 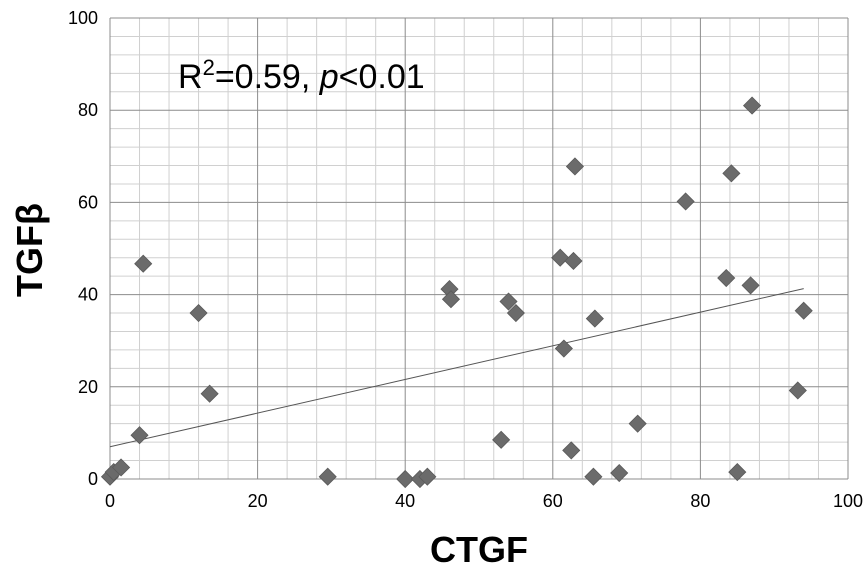 What do you see at coordinates (93, 479) in the screenshot?
I see `y-tick-label: 0` at bounding box center [93, 479].